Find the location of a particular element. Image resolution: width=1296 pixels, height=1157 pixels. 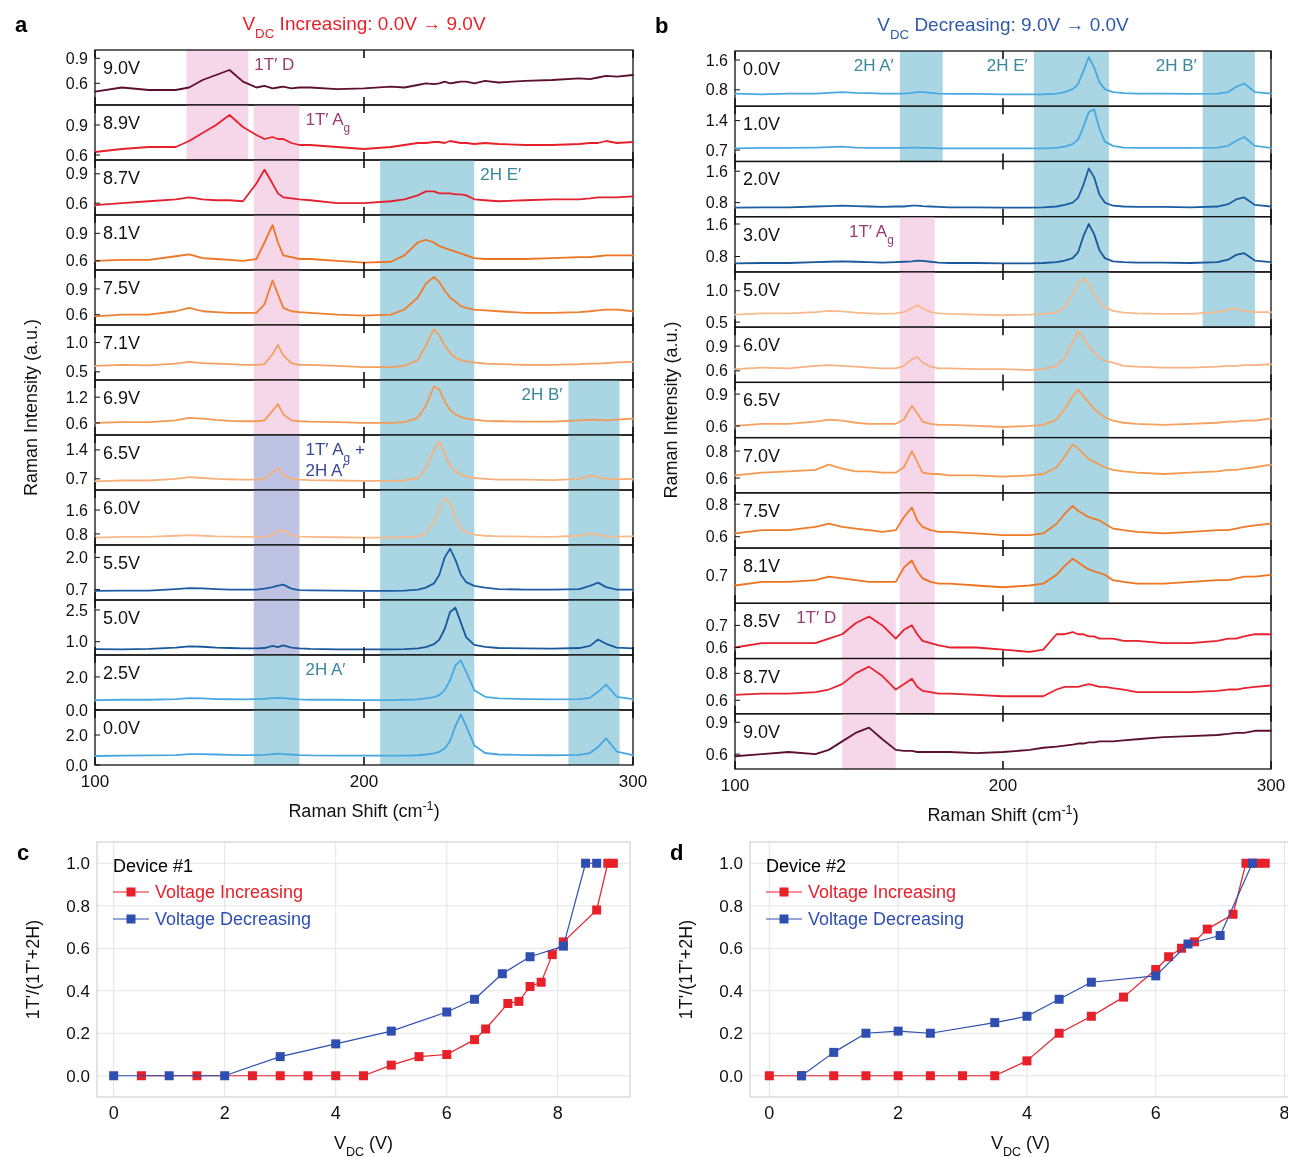

y-tick-label: 0.0 is located at coordinates (77, 710).